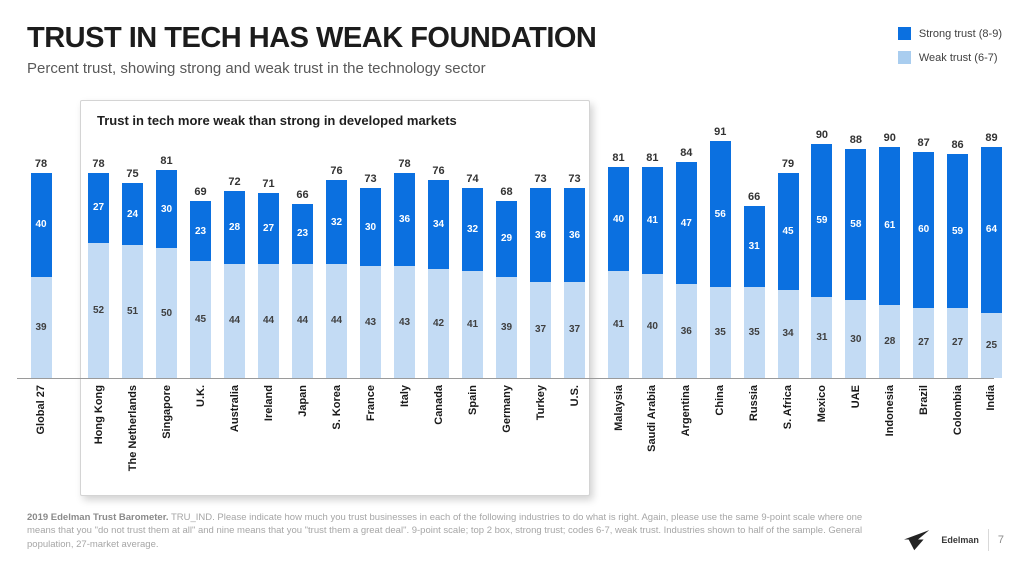 The image size is (1024, 565). Describe the element at coordinates (234, 409) in the screenshot. I see `country-label: Australia` at that location.